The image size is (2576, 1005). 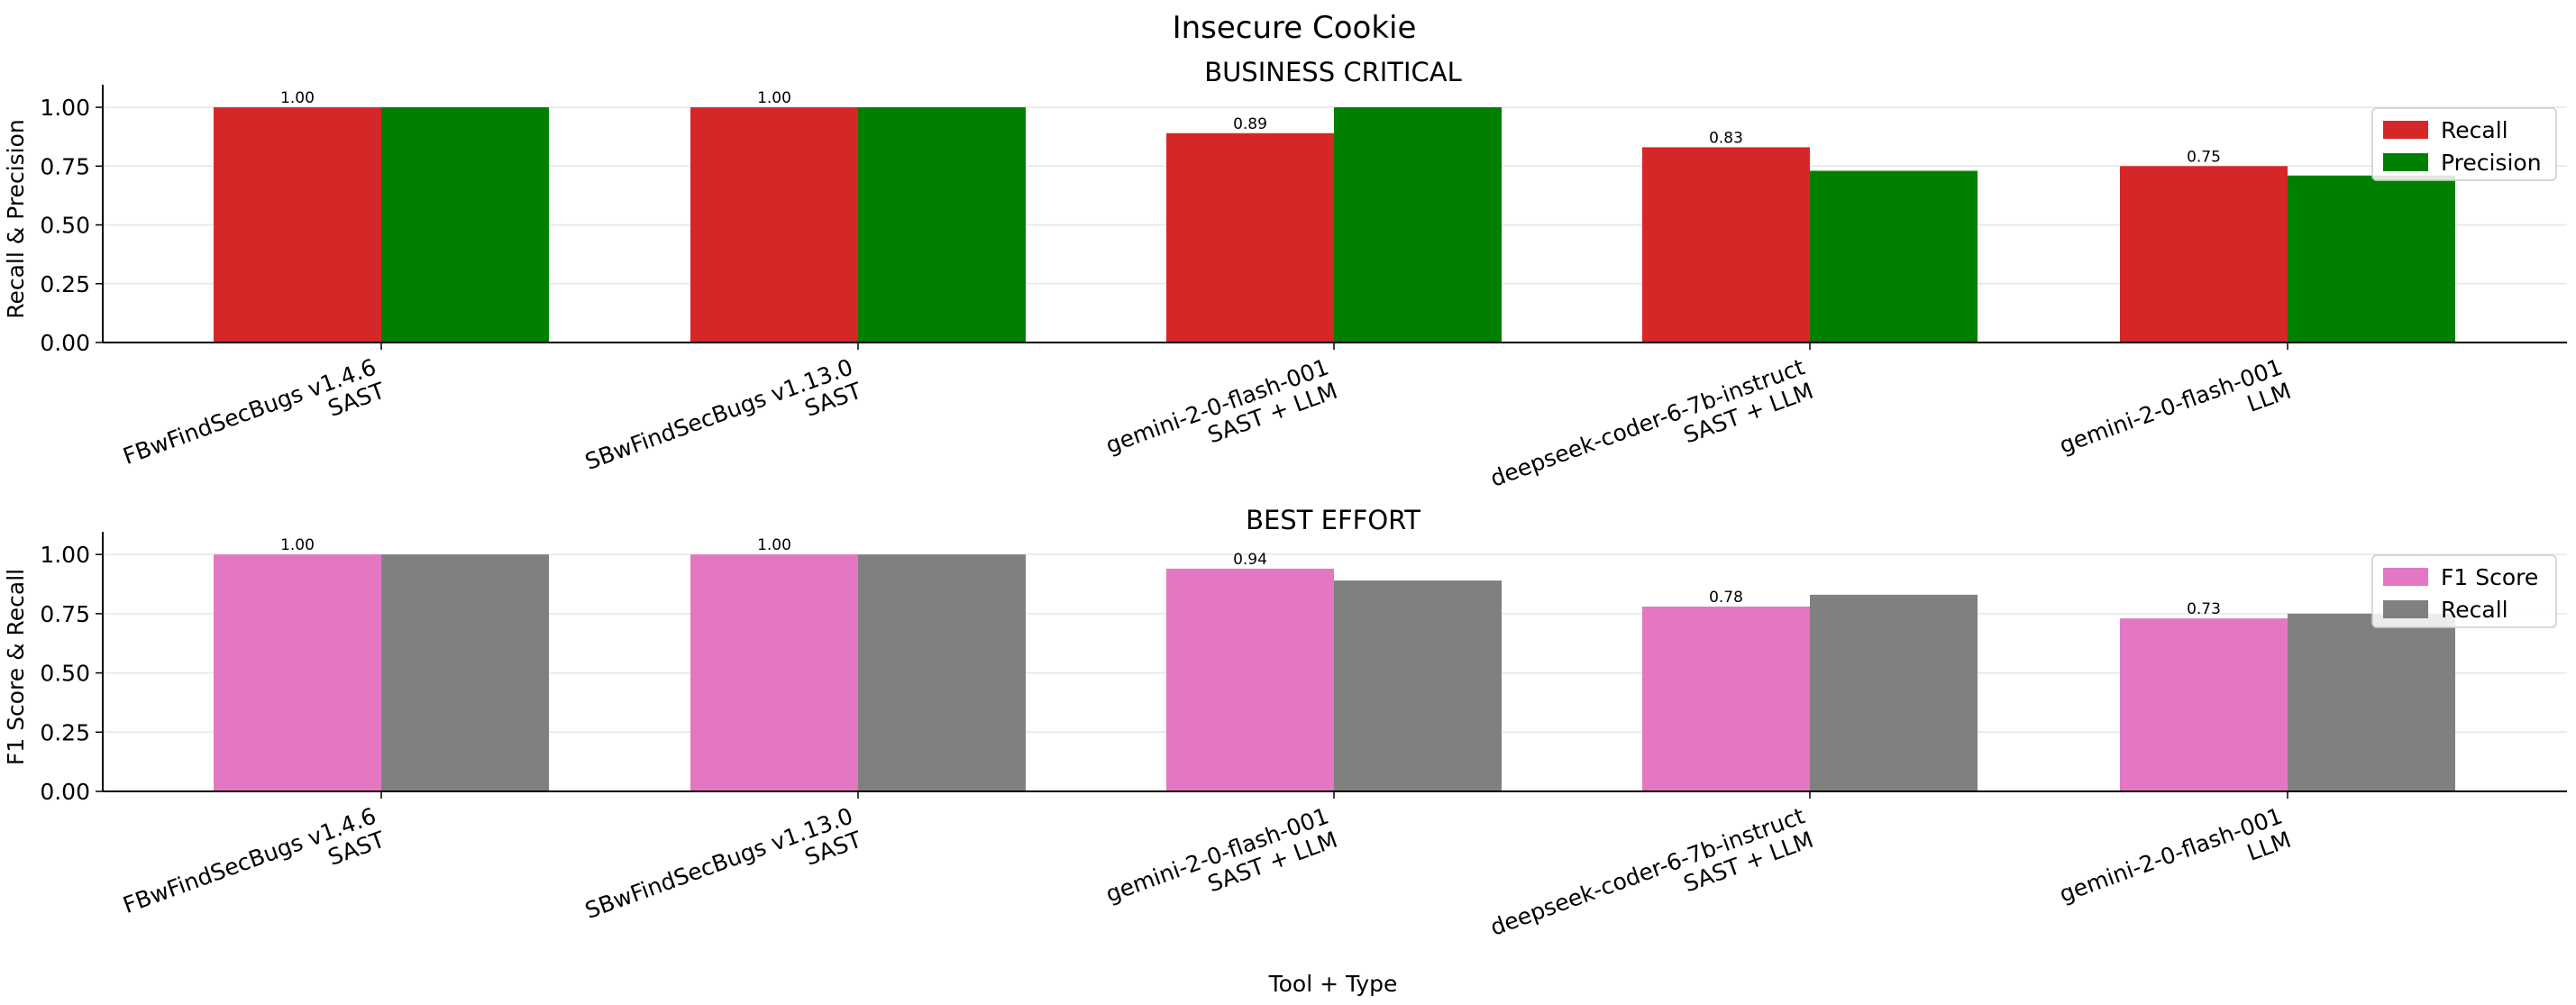 What do you see at coordinates (16, 667) in the screenshot?
I see `y-axis-label: F1 Score & Recall` at bounding box center [16, 667].